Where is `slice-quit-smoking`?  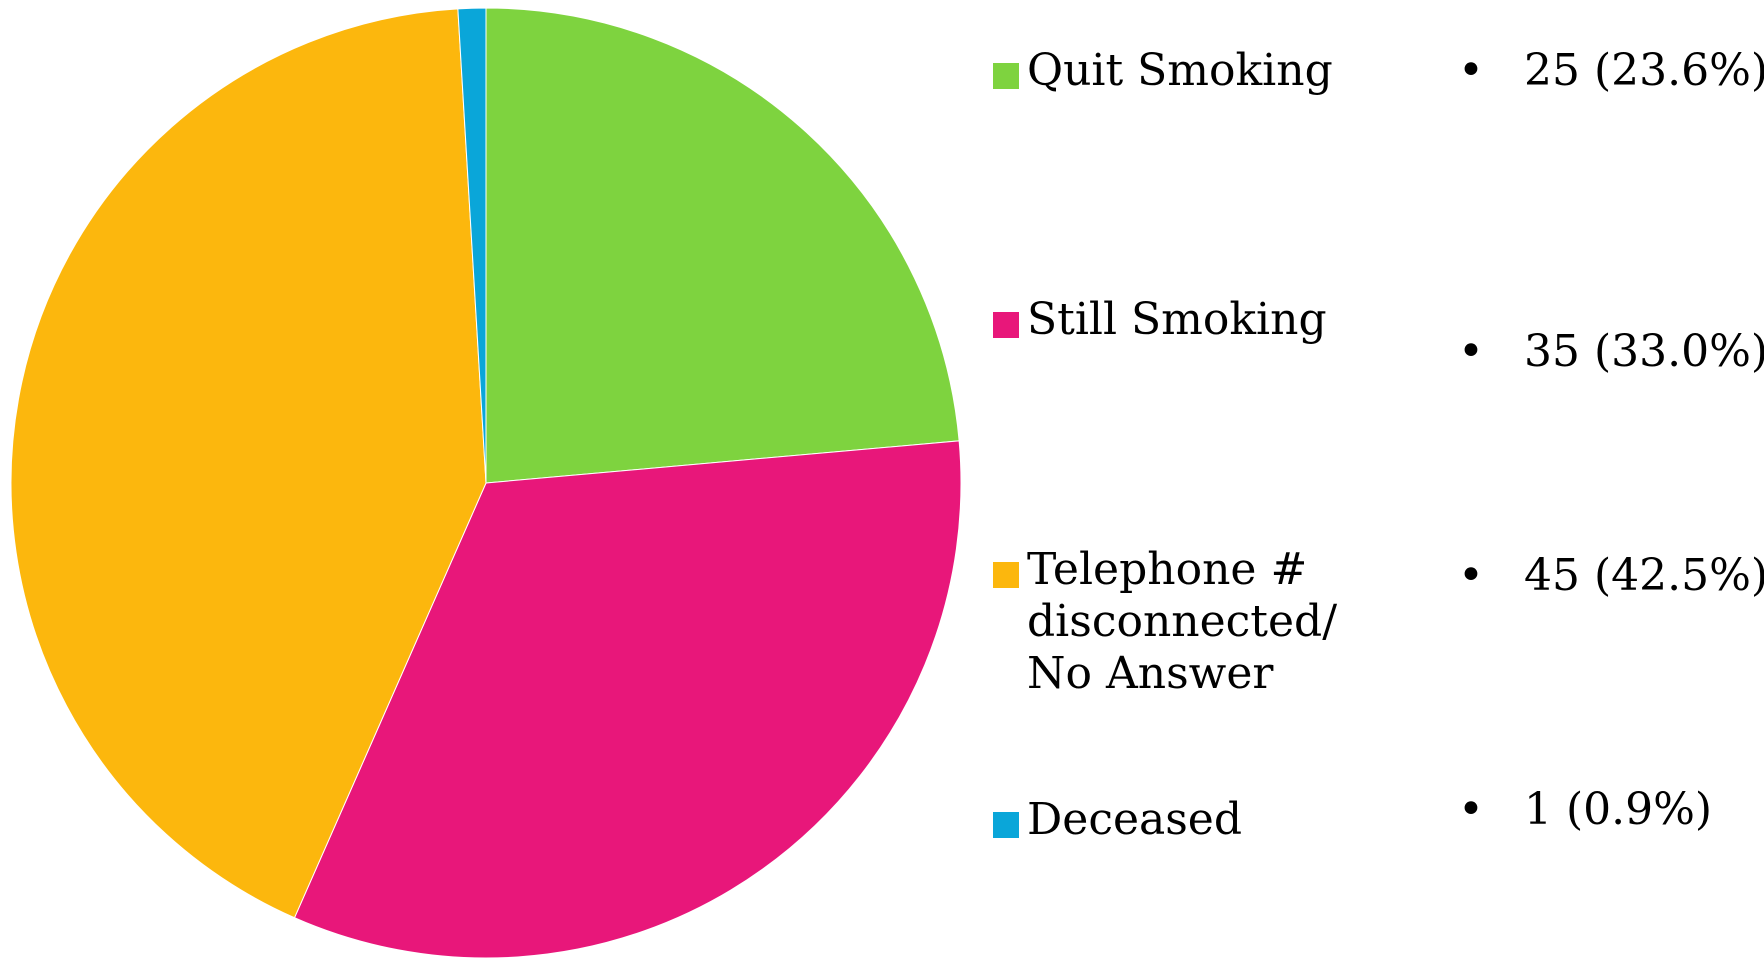 slice-quit-smoking is located at coordinates (722, 245).